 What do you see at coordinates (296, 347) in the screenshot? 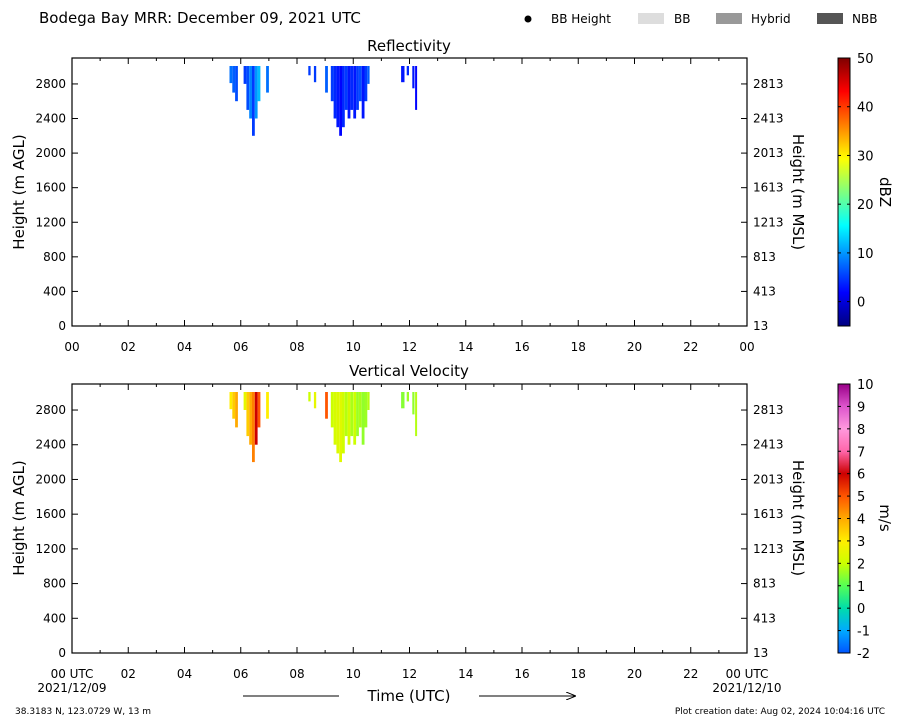
I see `reflectivity-x-tick-label: 08` at bounding box center [296, 347].